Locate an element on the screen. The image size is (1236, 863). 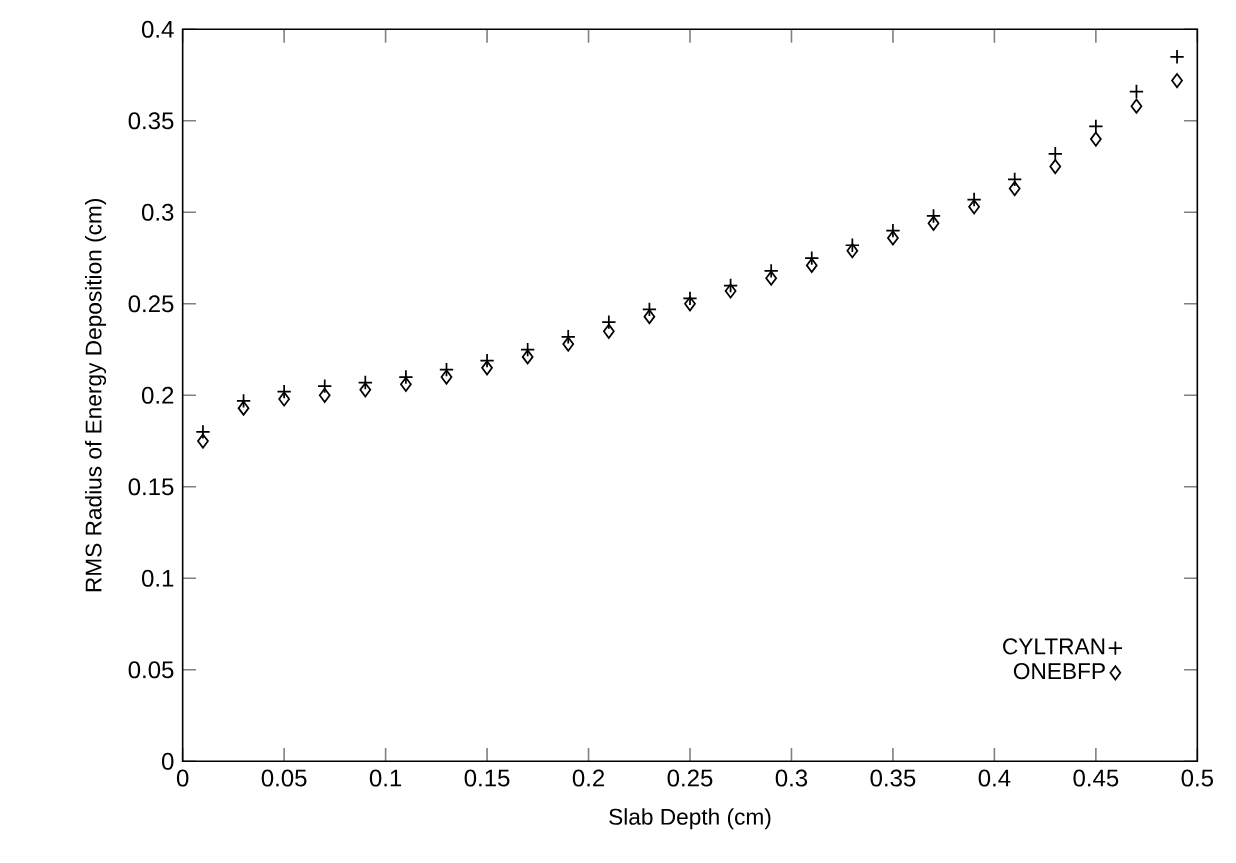
x-tick-label: 0.45 is located at coordinates (1096, 778).